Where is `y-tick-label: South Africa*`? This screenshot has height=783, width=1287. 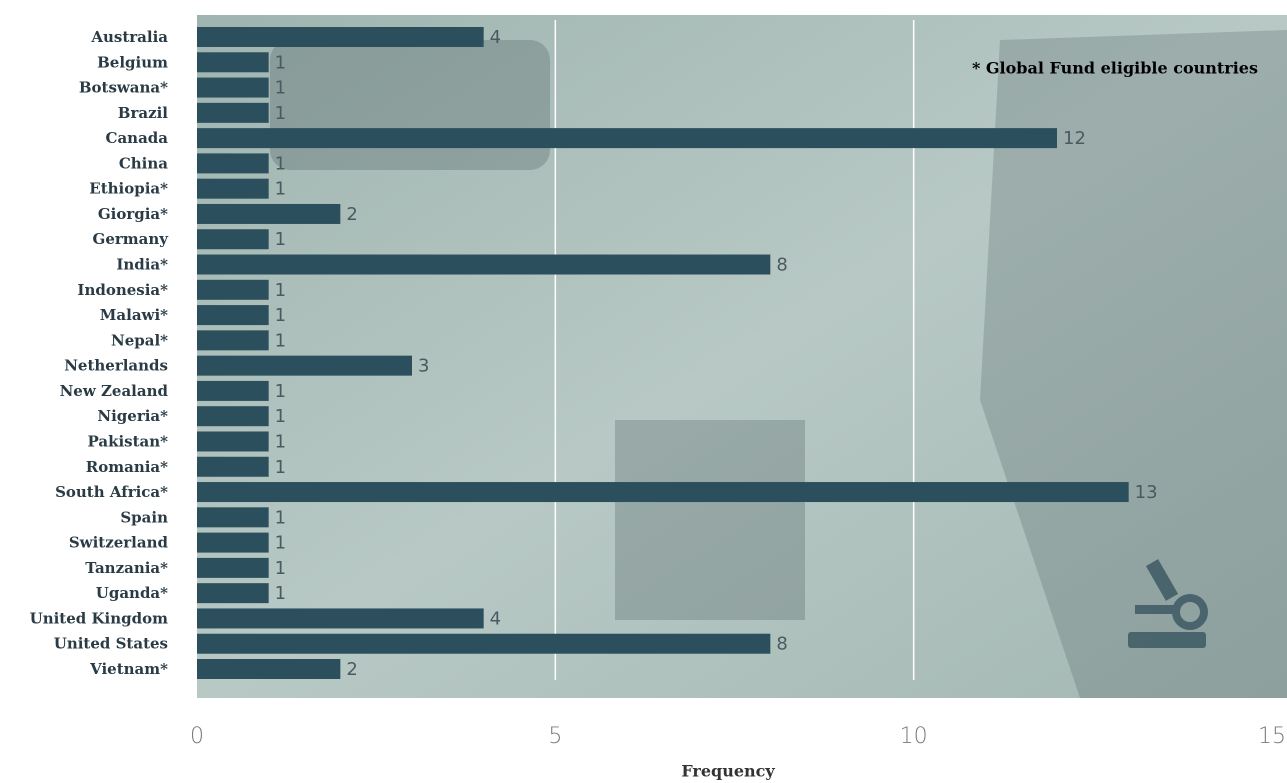
y-tick-label: South Africa* is located at coordinates (111, 492).